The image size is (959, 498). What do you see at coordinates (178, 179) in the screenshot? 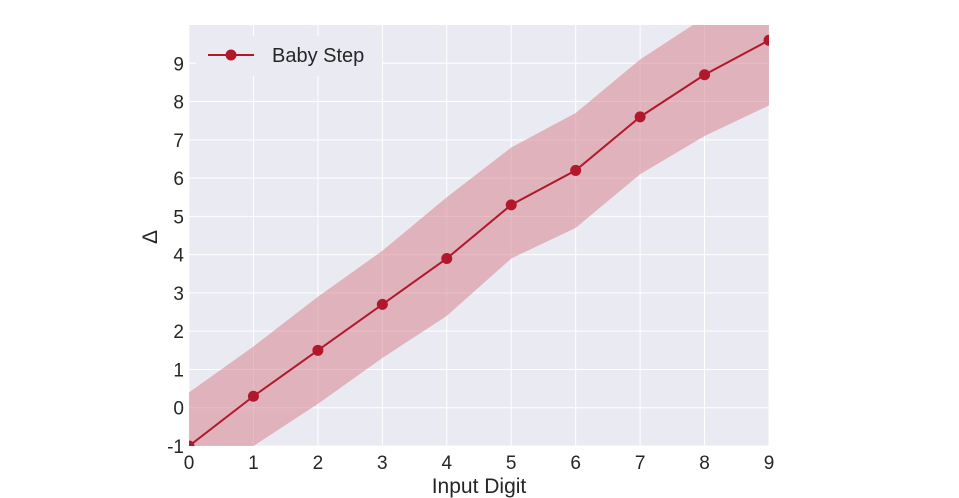
I see `y-tick-label: 6` at bounding box center [178, 179].